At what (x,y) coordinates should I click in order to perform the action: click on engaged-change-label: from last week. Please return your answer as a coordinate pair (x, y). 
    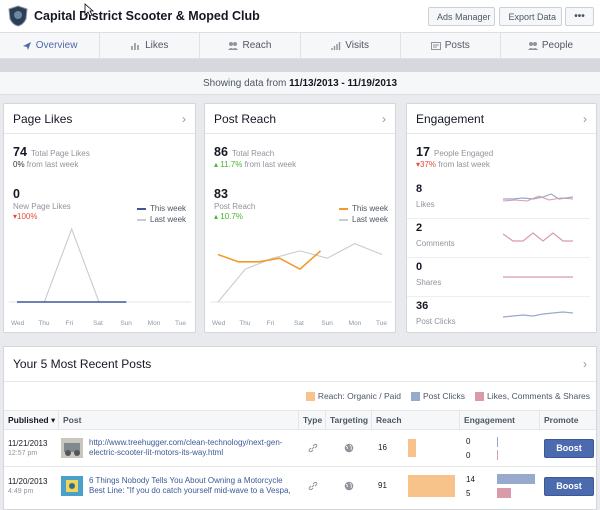
    Looking at the image, I should click on (464, 164).